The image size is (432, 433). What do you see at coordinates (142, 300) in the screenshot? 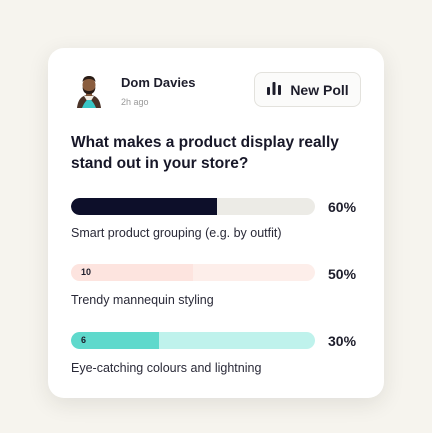
I see `option-2-label: Trendy mannequin styling` at bounding box center [142, 300].